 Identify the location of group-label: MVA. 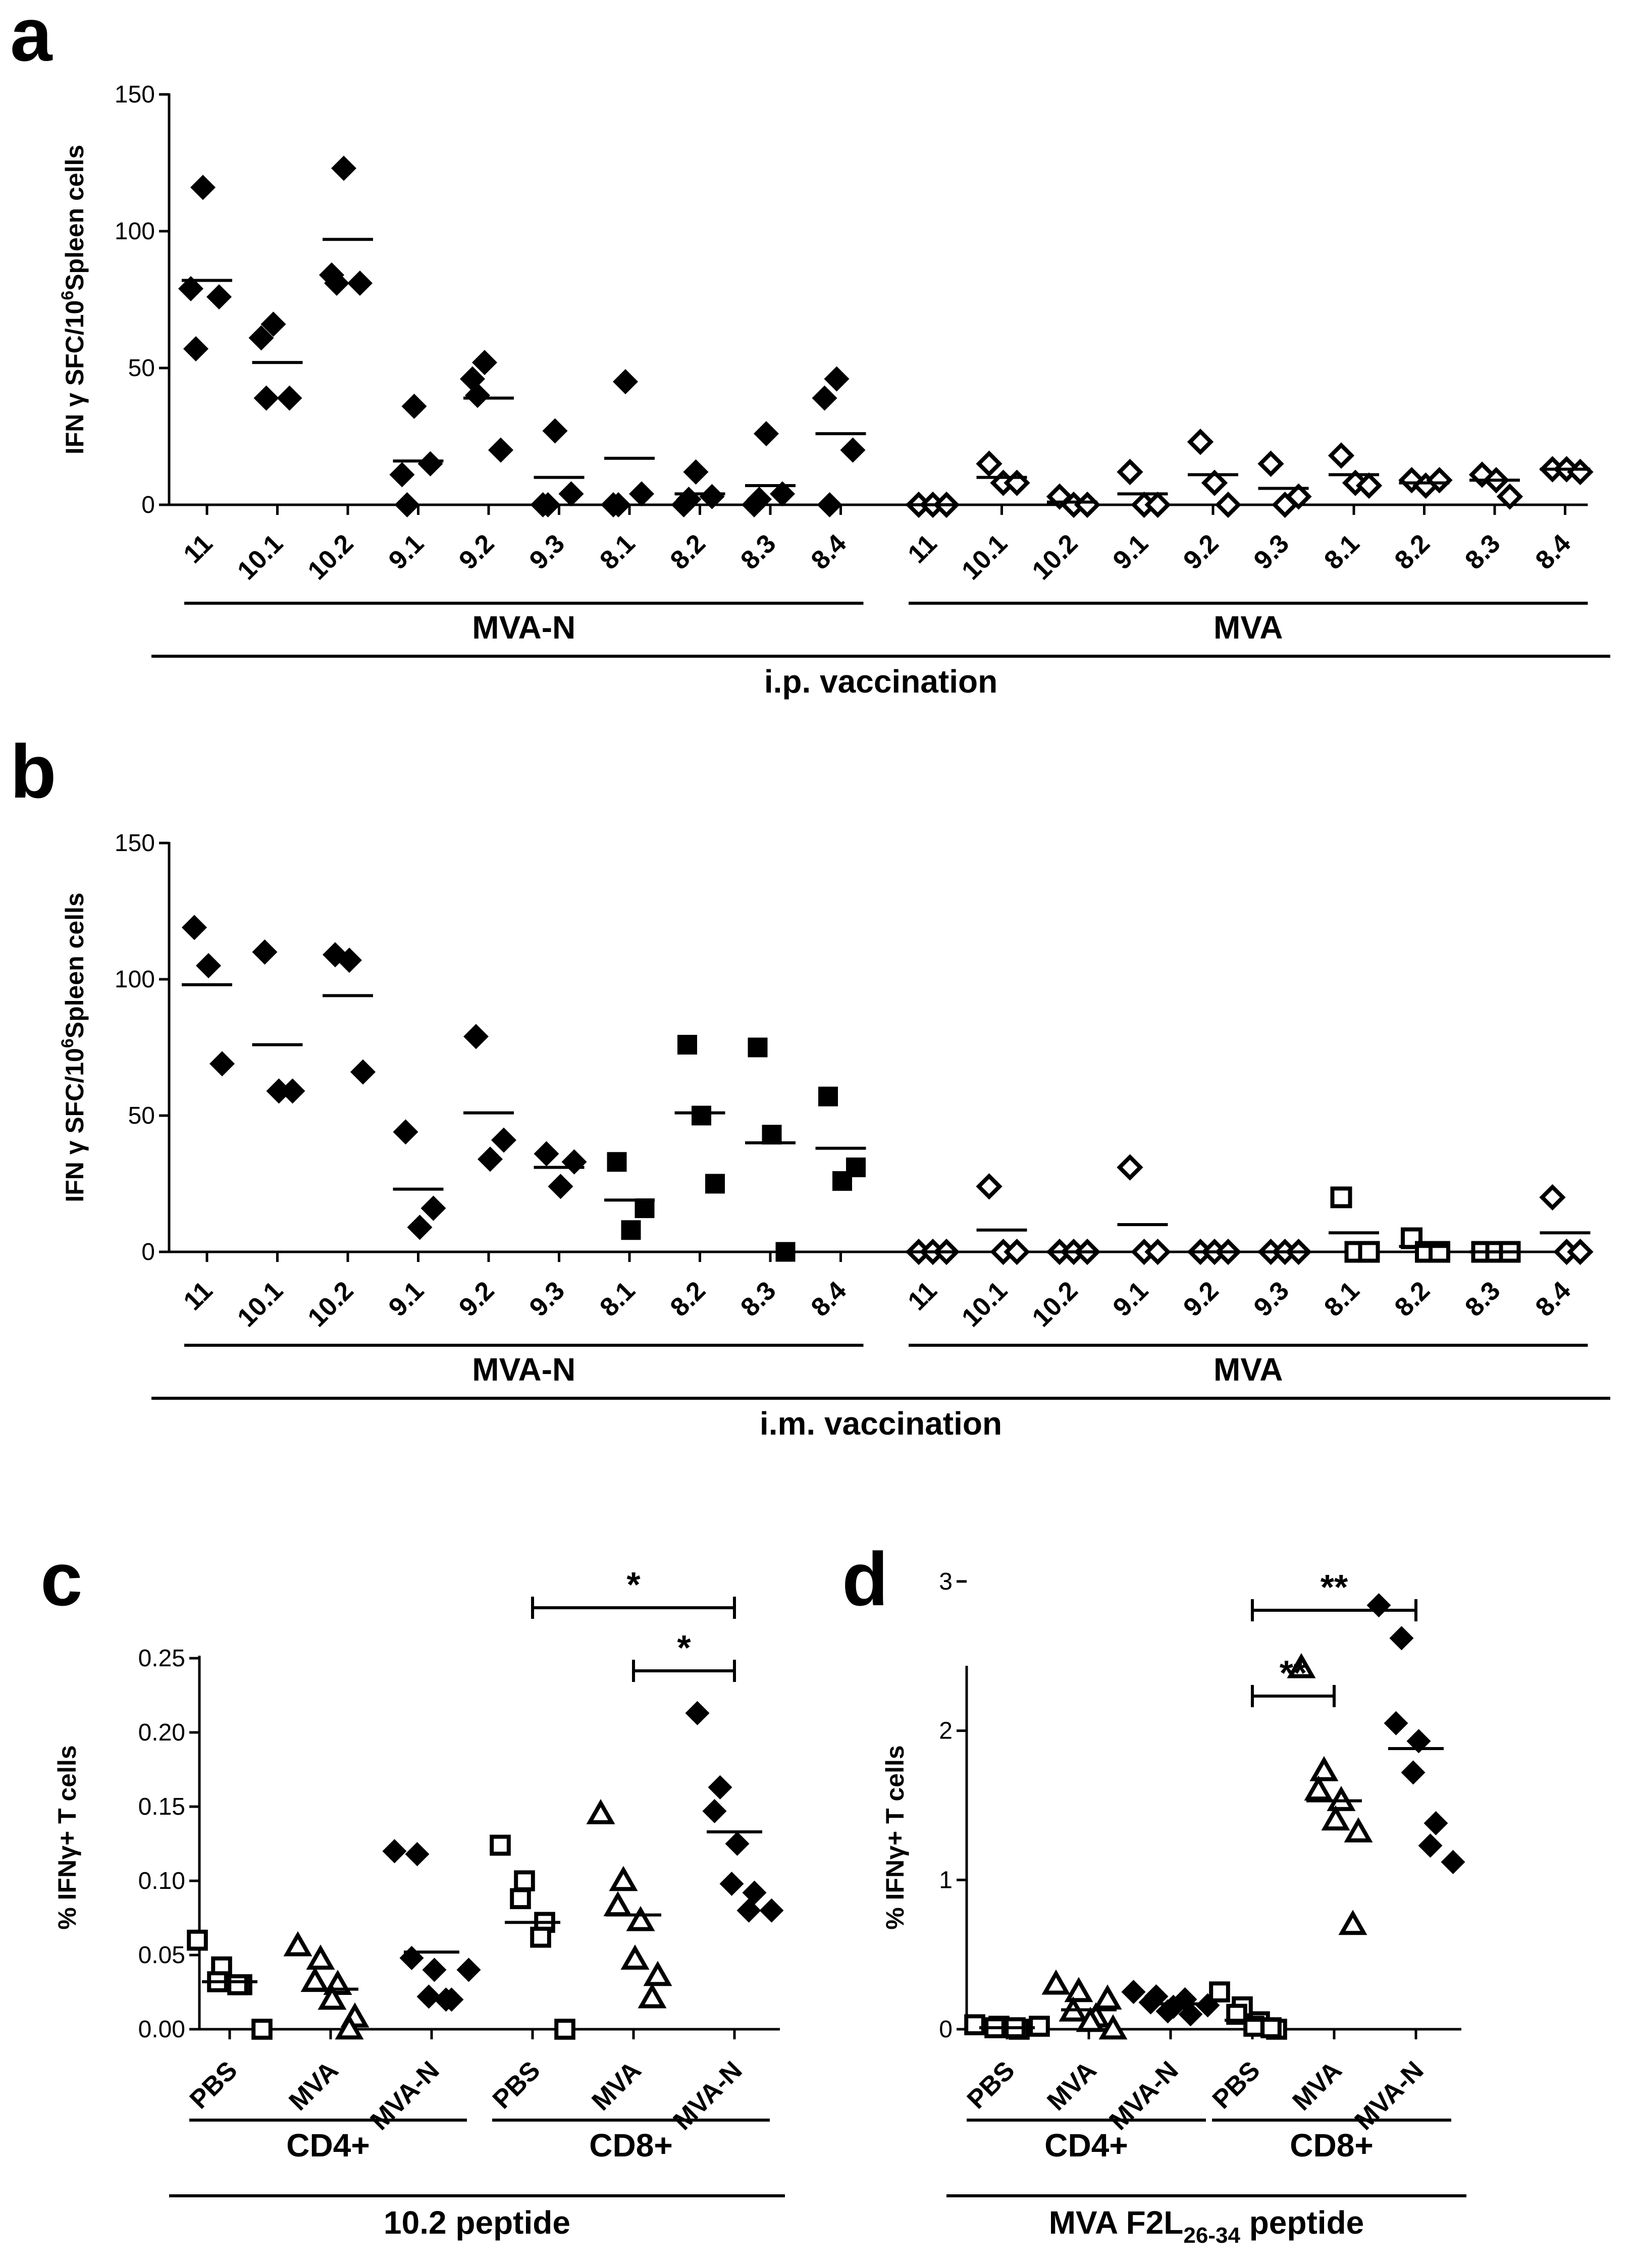
(1248, 627).